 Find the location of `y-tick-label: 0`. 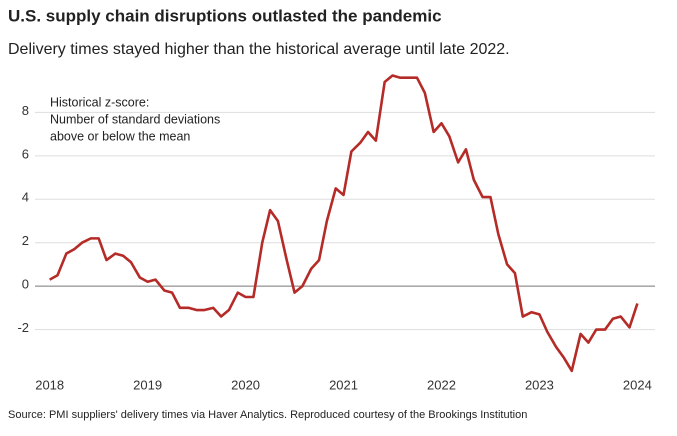

y-tick-label: 0 is located at coordinates (25, 284).